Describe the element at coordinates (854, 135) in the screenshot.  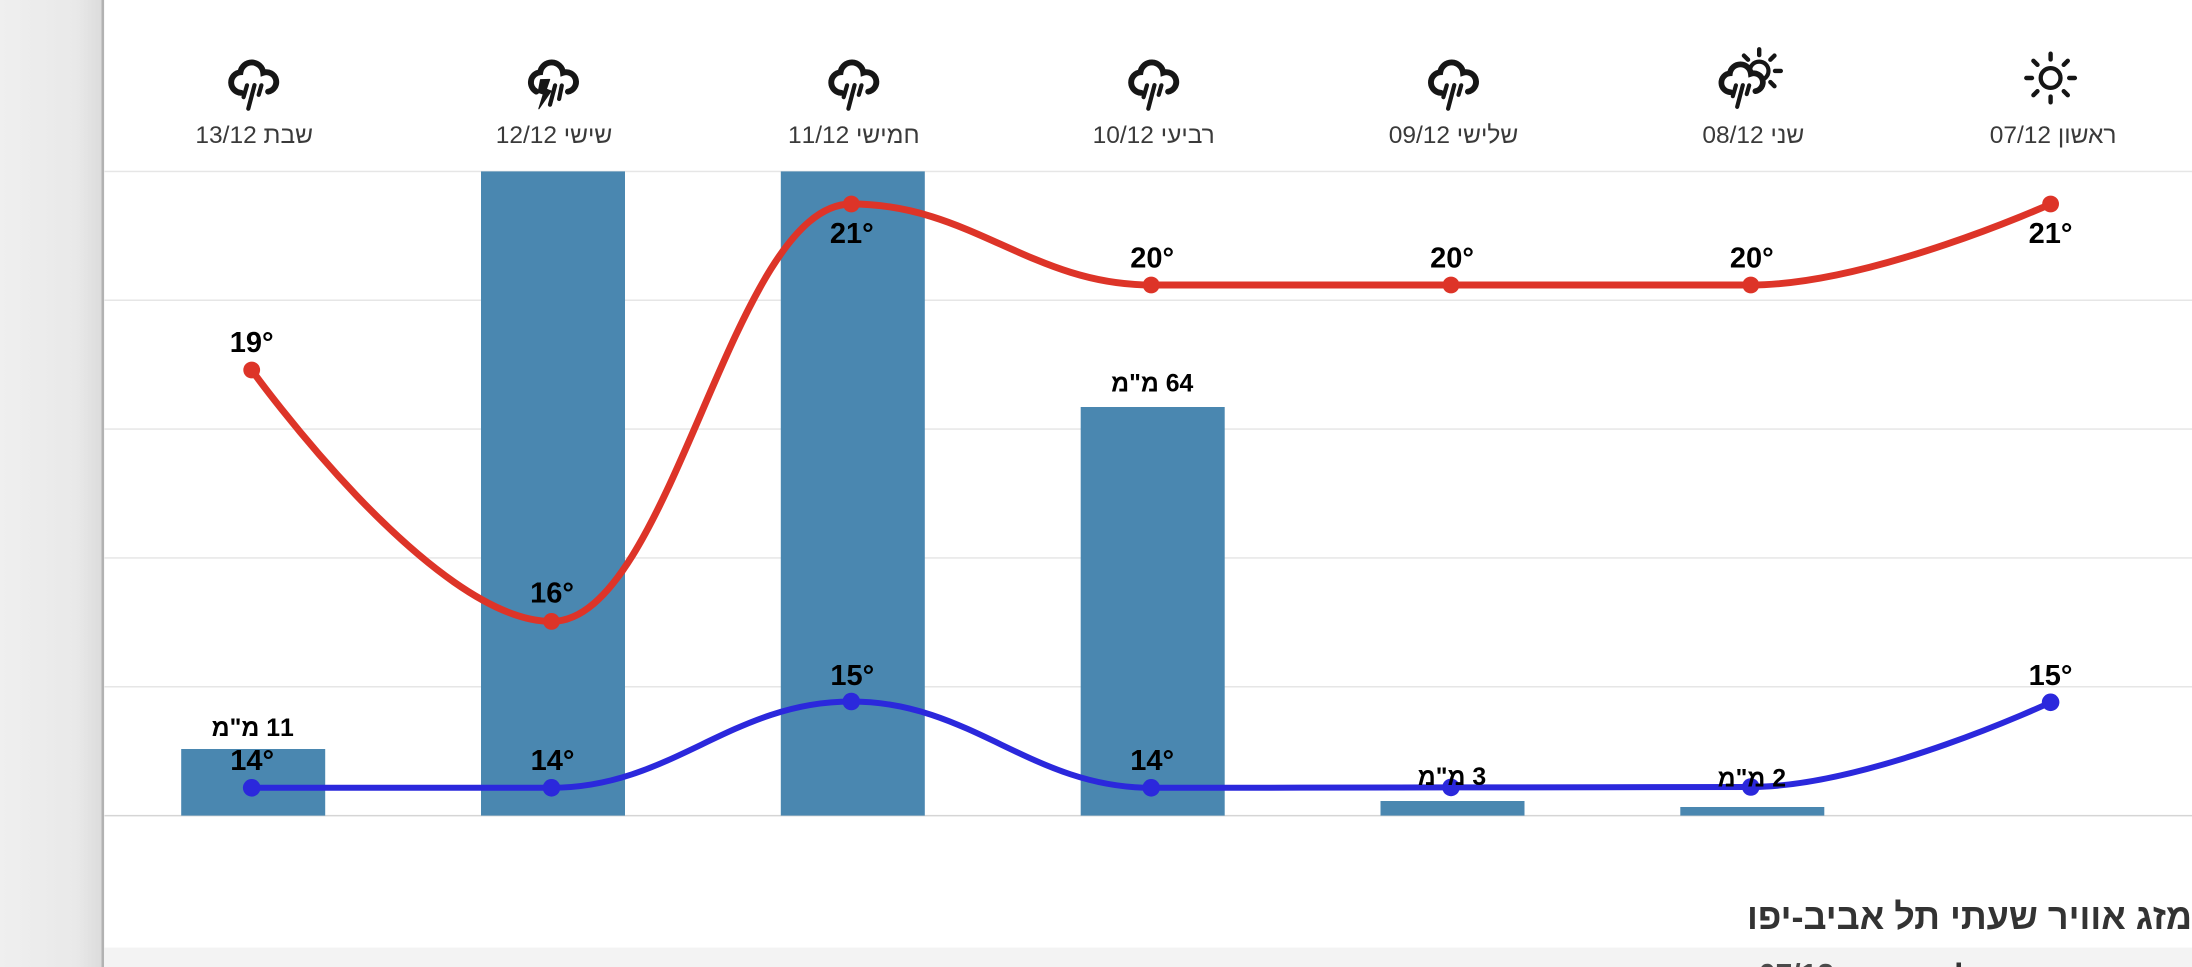
I see `svg-text: חמישי 11/12` at that location.